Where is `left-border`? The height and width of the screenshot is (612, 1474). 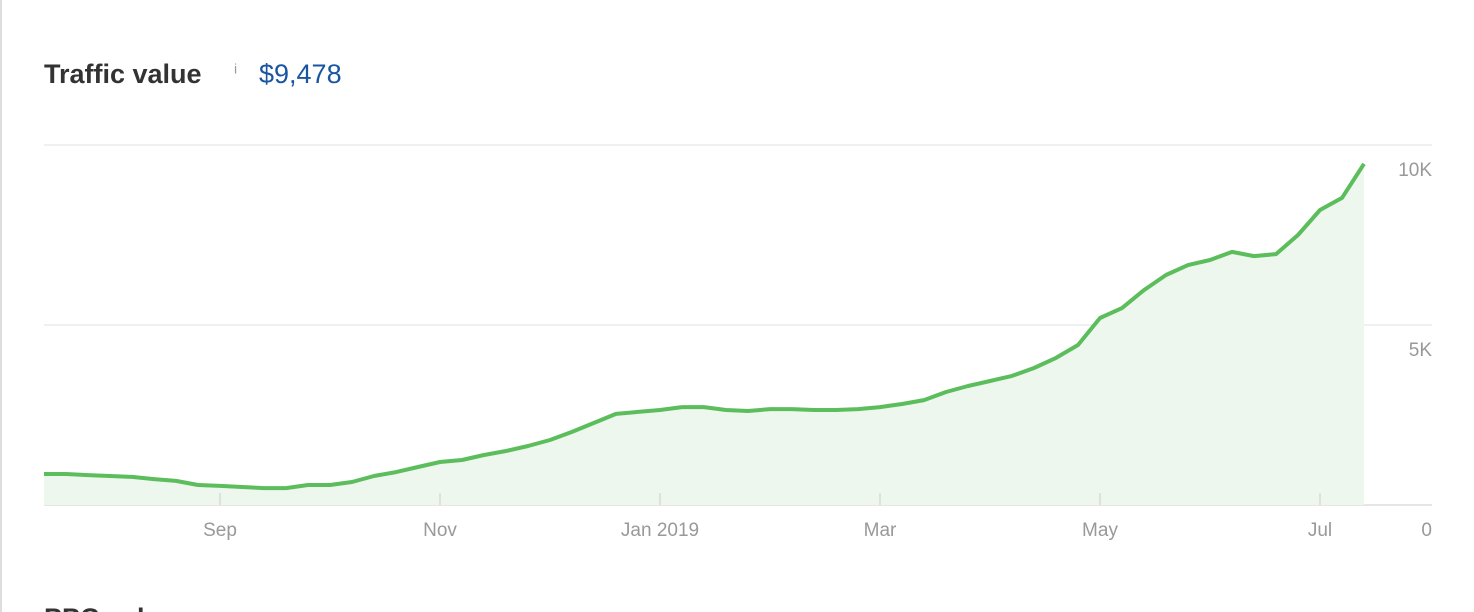 left-border is located at coordinates (1, 306).